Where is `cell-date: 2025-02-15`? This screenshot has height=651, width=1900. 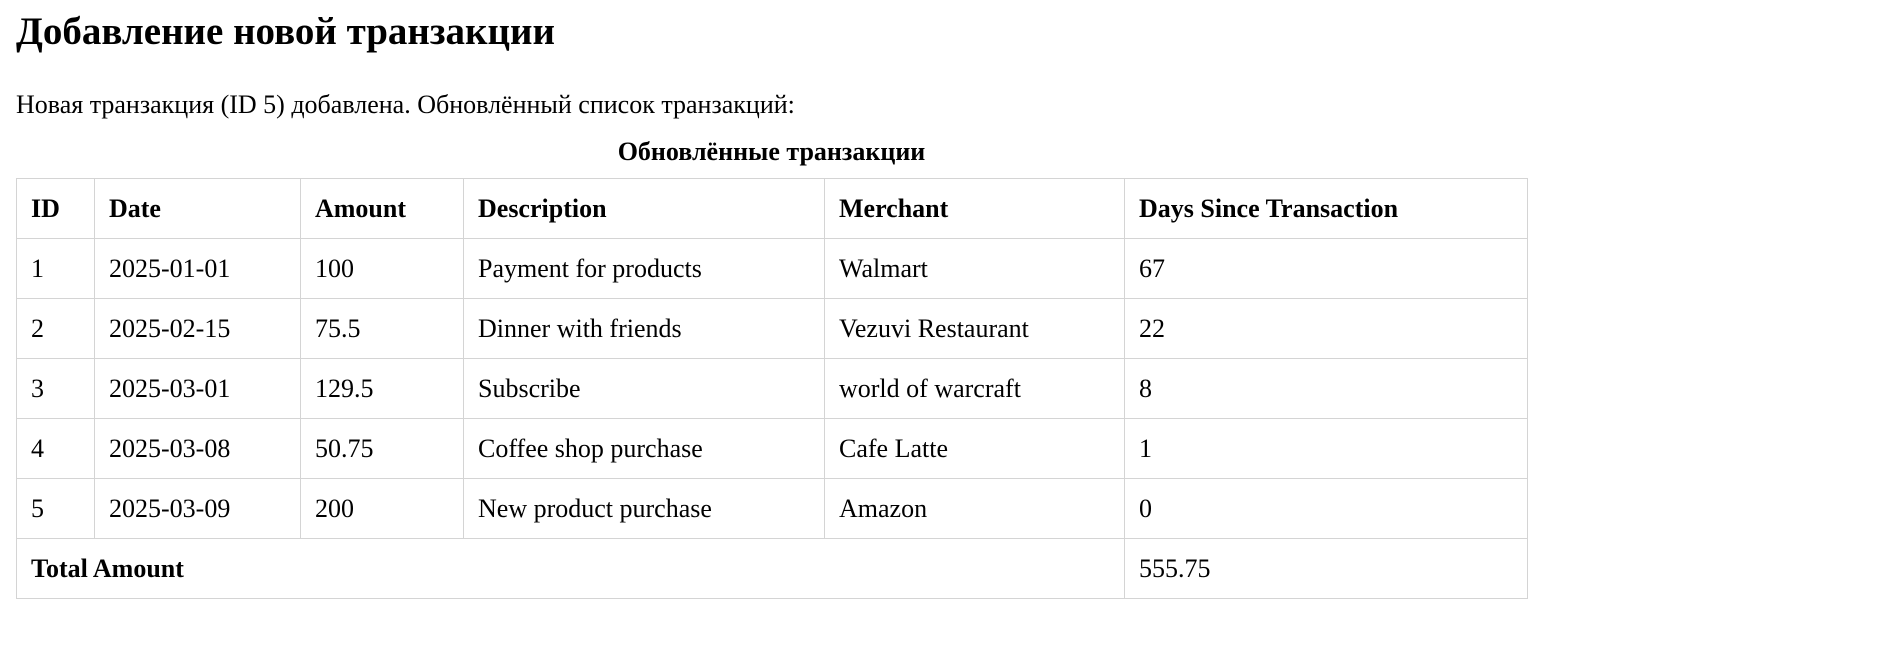
cell-date: 2025-02-15 is located at coordinates (197, 328).